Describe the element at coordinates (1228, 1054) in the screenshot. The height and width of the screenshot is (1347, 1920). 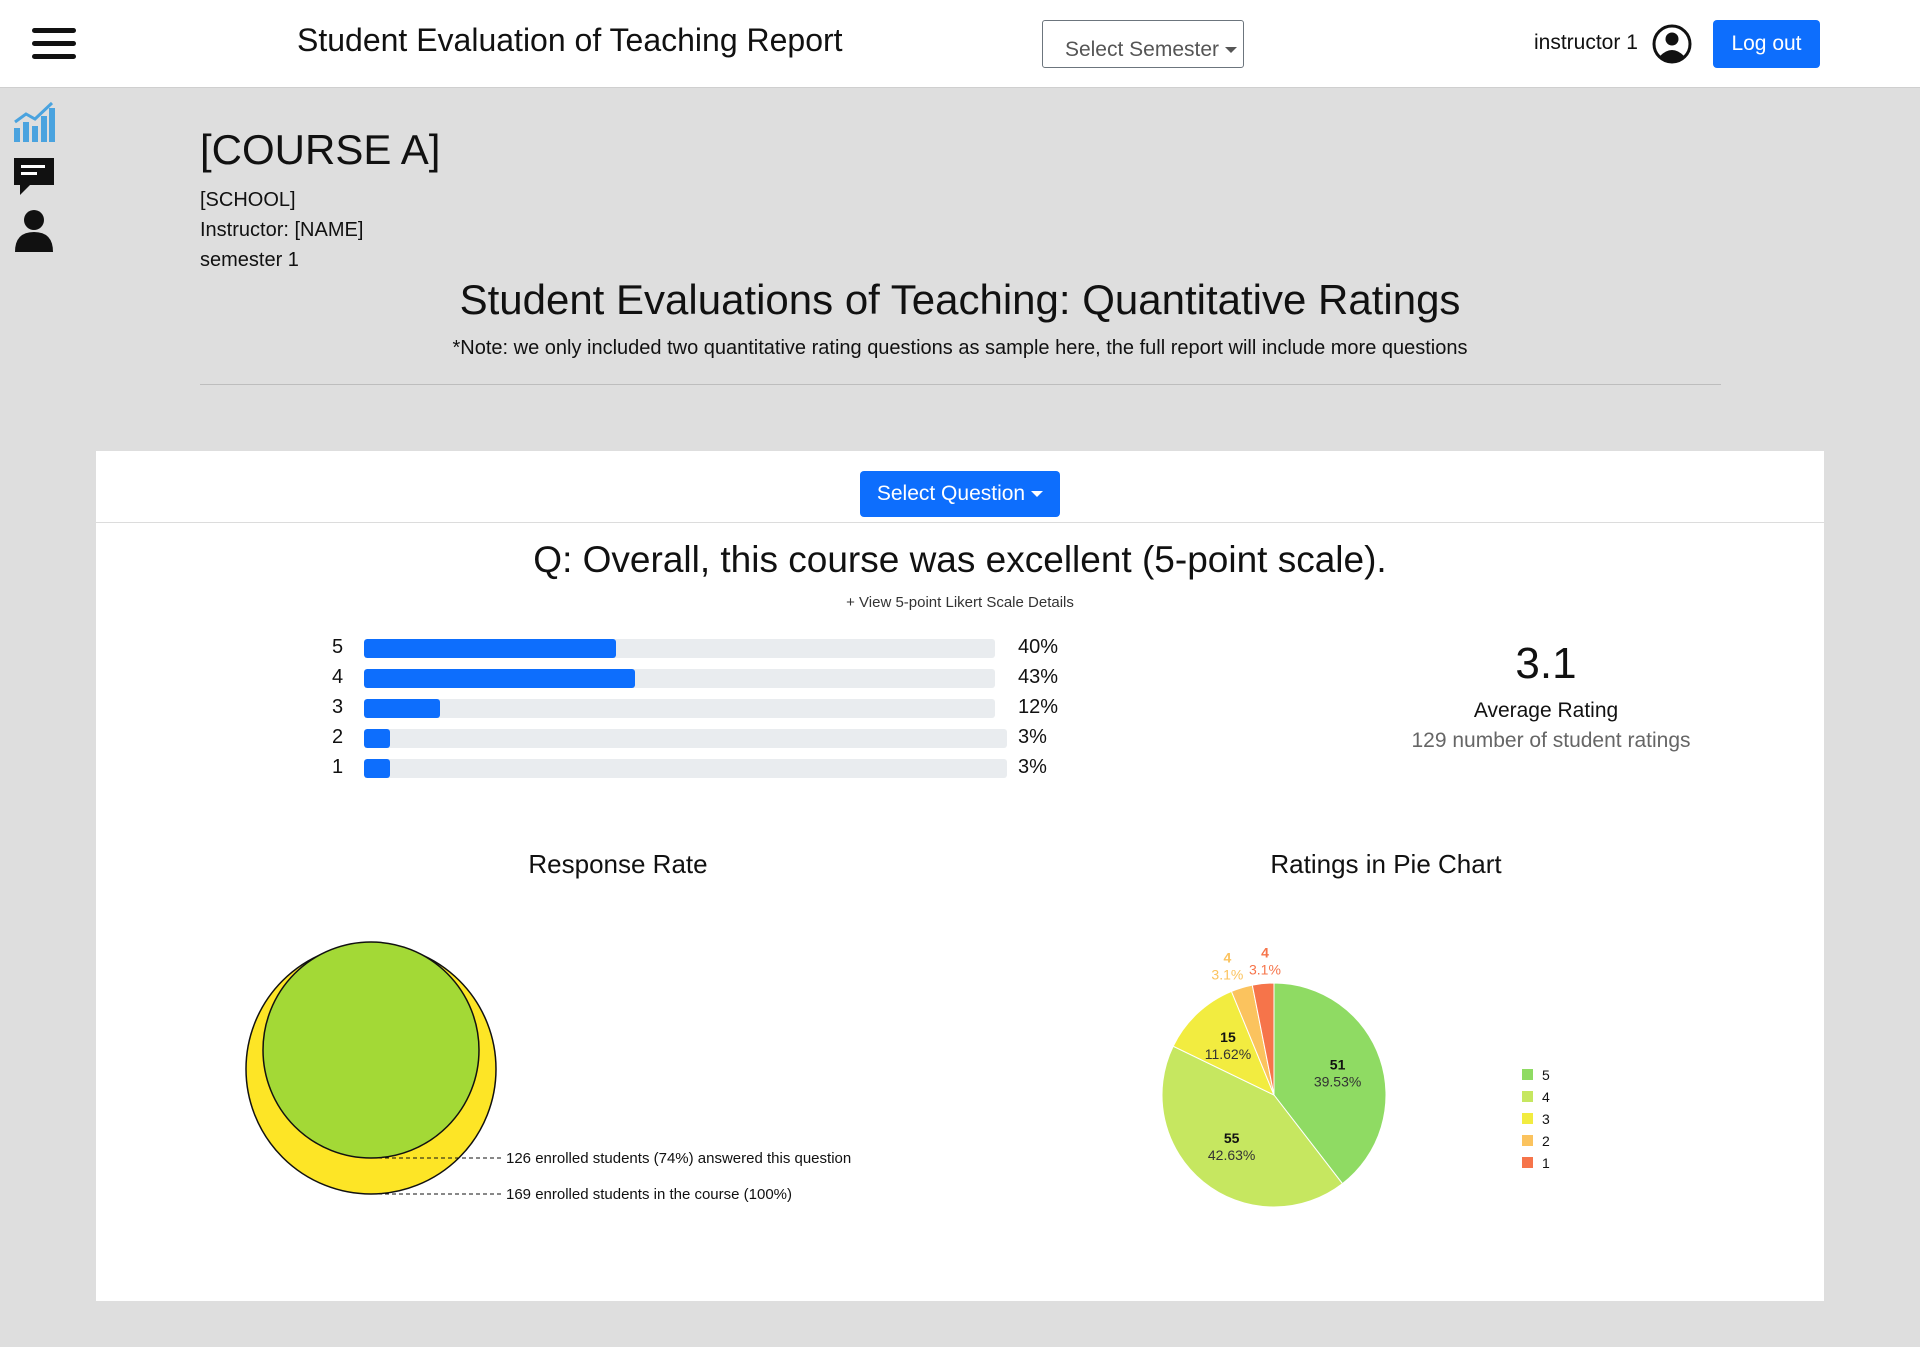
I see `pie-percent-label: 11.62%` at that location.